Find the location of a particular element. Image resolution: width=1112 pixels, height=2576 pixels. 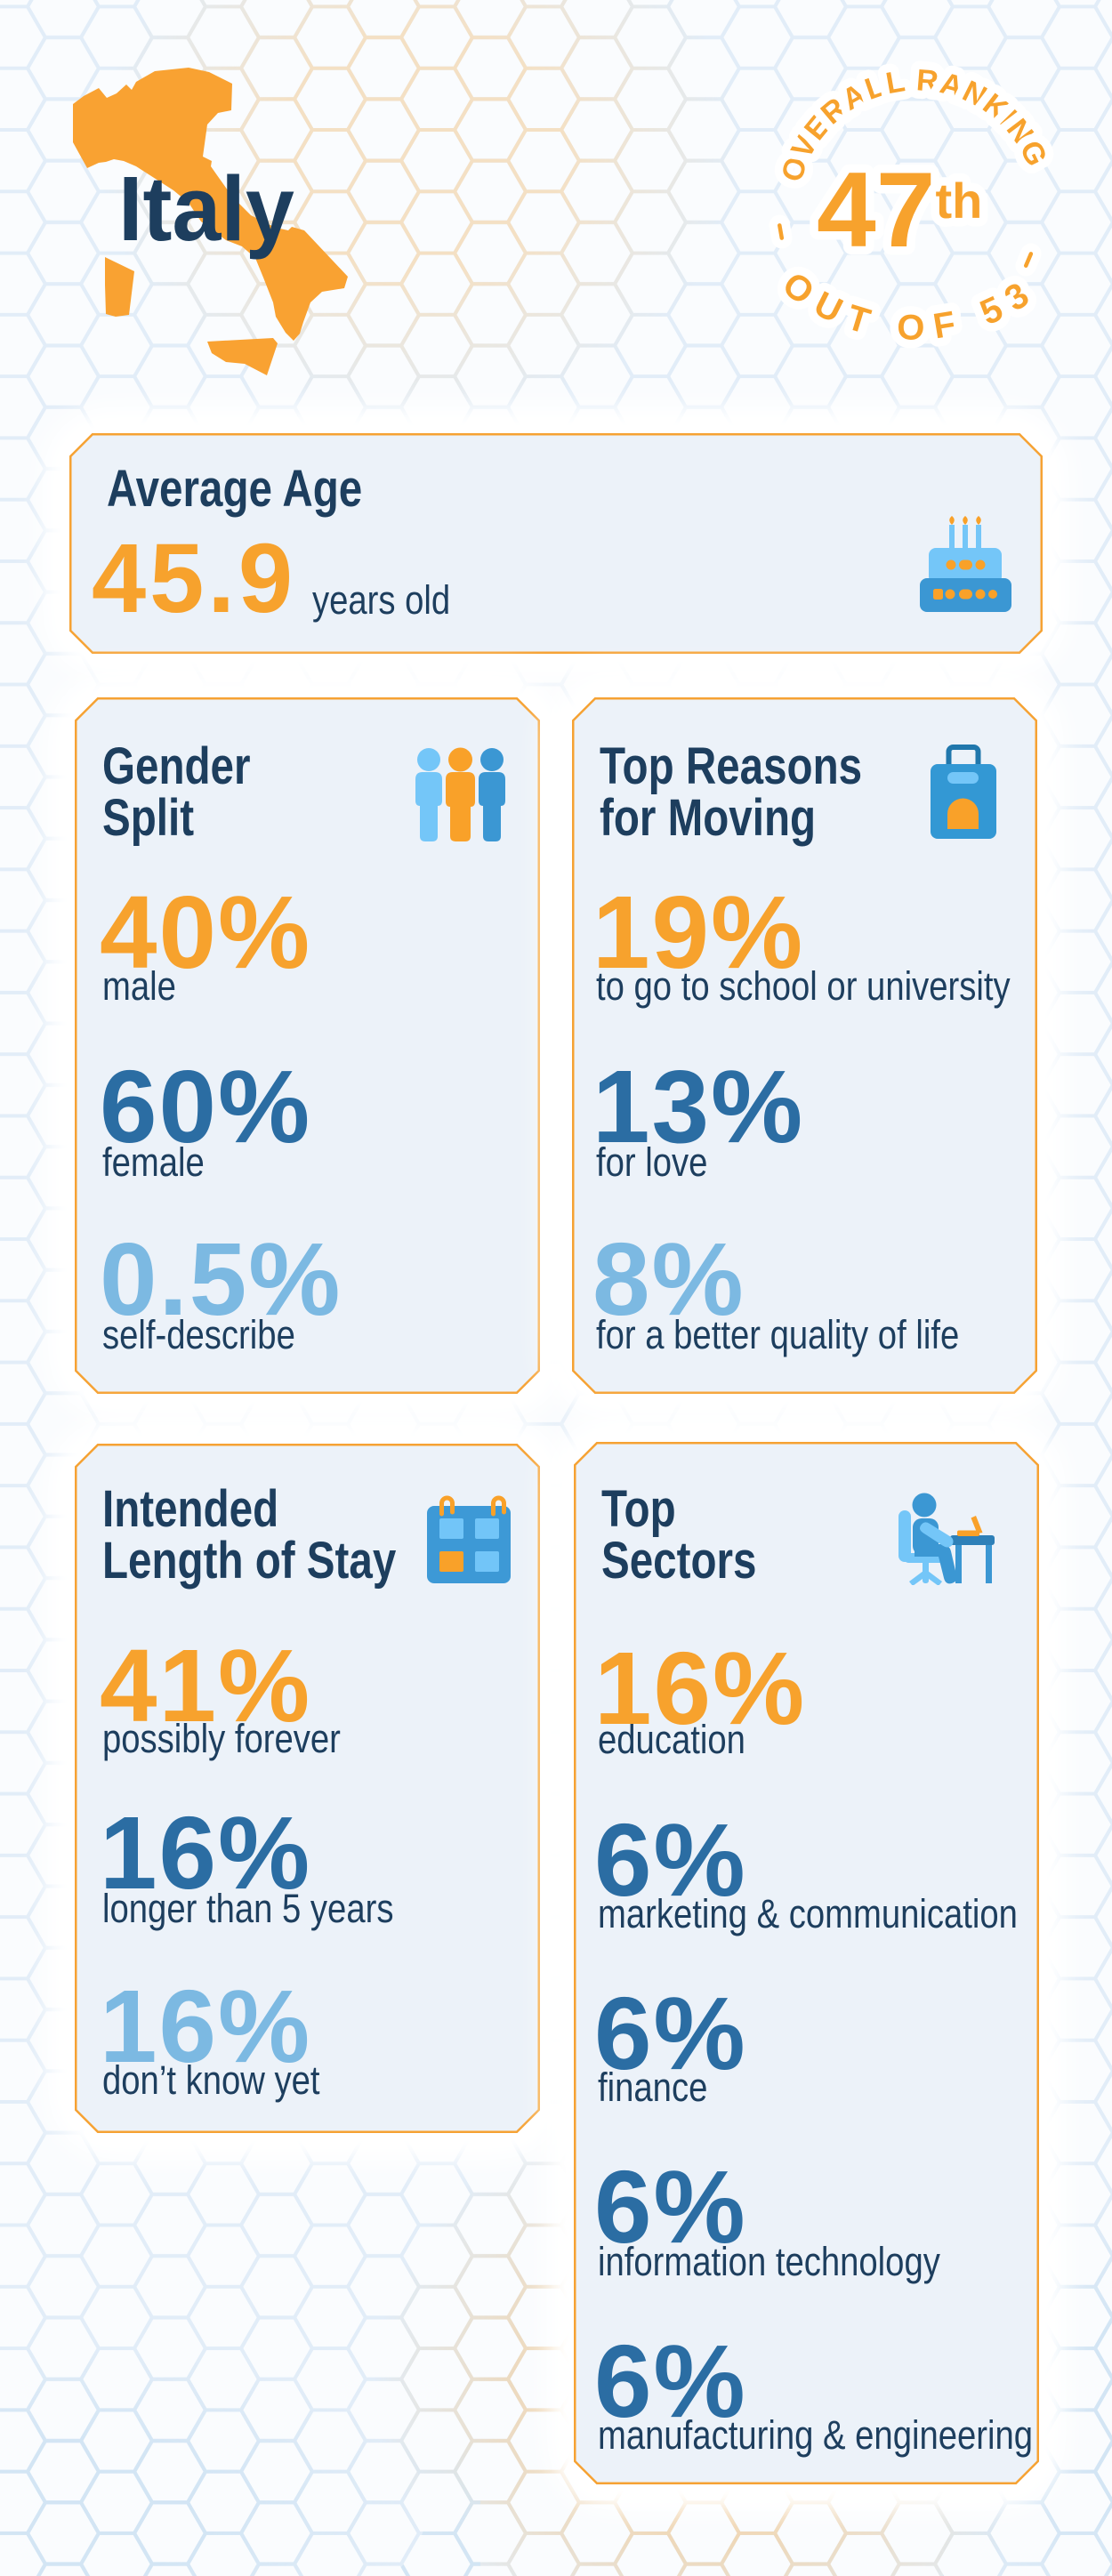

svg-text: OUT OF 53 is located at coordinates (906, 306).